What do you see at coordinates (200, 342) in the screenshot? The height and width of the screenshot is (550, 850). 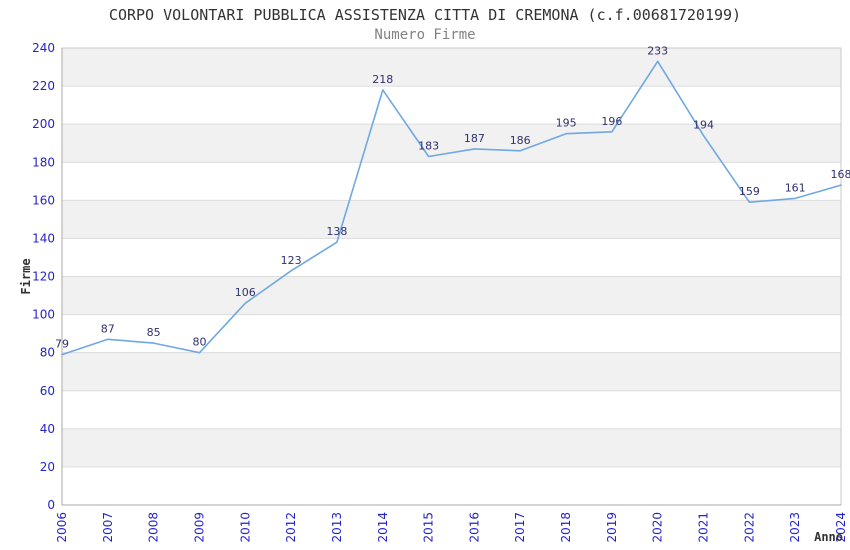 I see `data-label: 80` at bounding box center [200, 342].